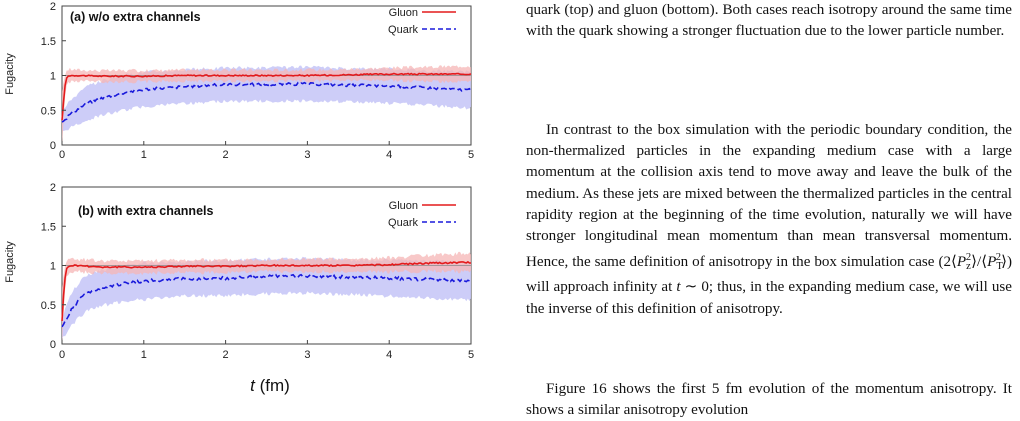 This screenshot has width=1020, height=421. What do you see at coordinates (10, 262) in the screenshot?
I see `panel-b-ylabel: Fugacity` at bounding box center [10, 262].